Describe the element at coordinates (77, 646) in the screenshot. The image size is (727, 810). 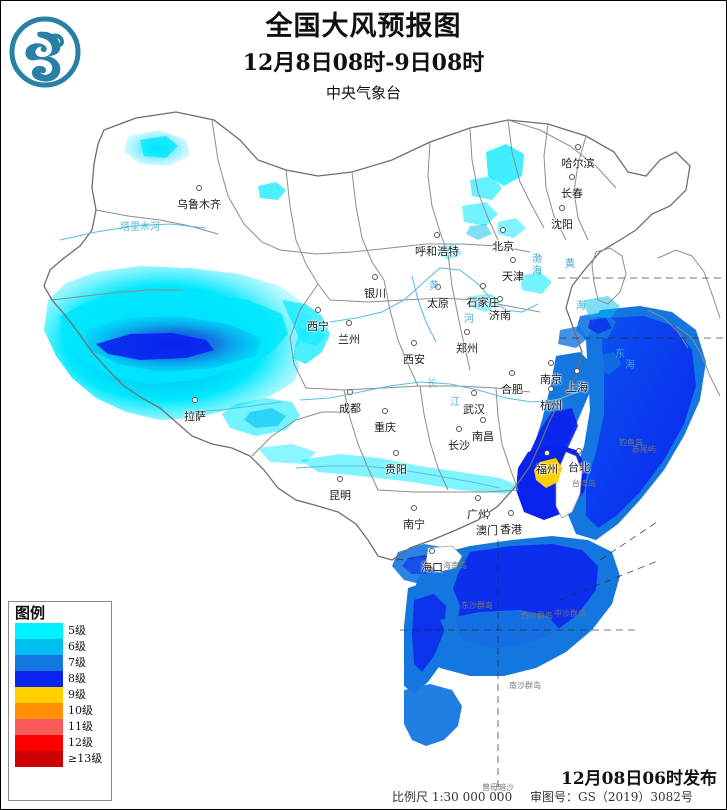
I see `legend-label: 6级` at that location.